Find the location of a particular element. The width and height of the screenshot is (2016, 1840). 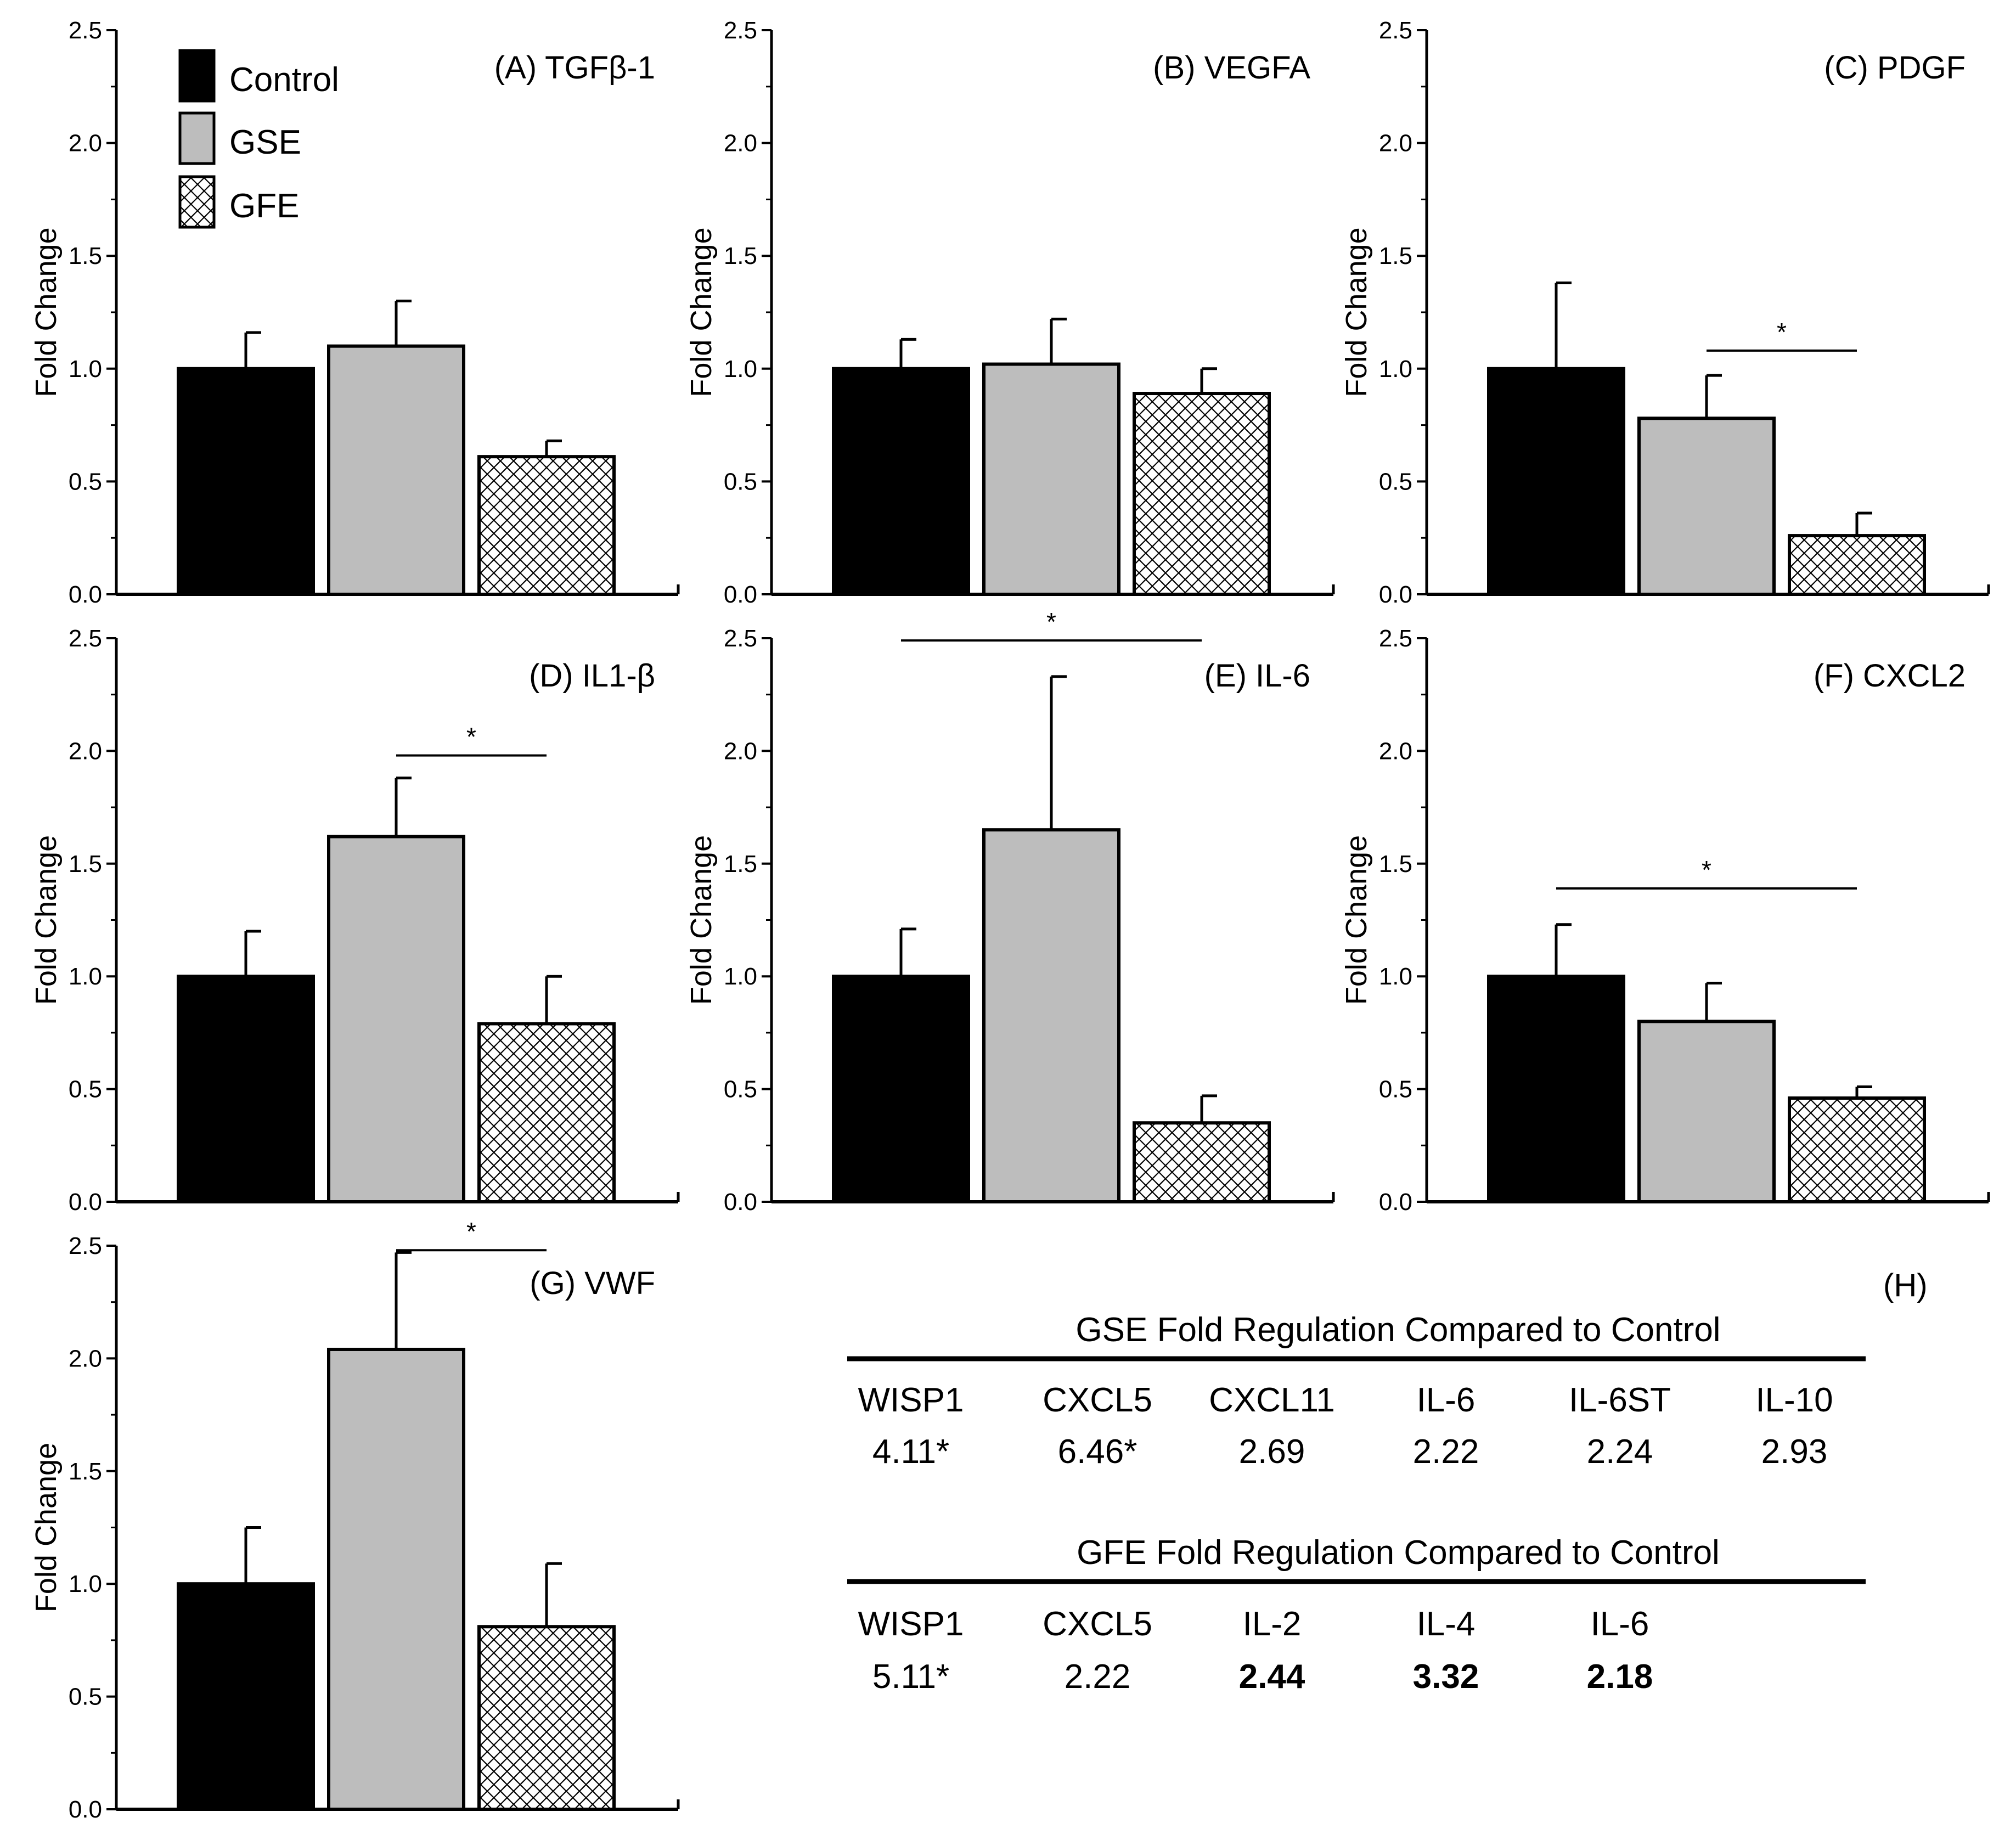

panel-g-vwf: 0.0 0.5 1.0 1.5 2.0 2.5 Fold Change (G) VWF * is located at coordinates (355, 1520).